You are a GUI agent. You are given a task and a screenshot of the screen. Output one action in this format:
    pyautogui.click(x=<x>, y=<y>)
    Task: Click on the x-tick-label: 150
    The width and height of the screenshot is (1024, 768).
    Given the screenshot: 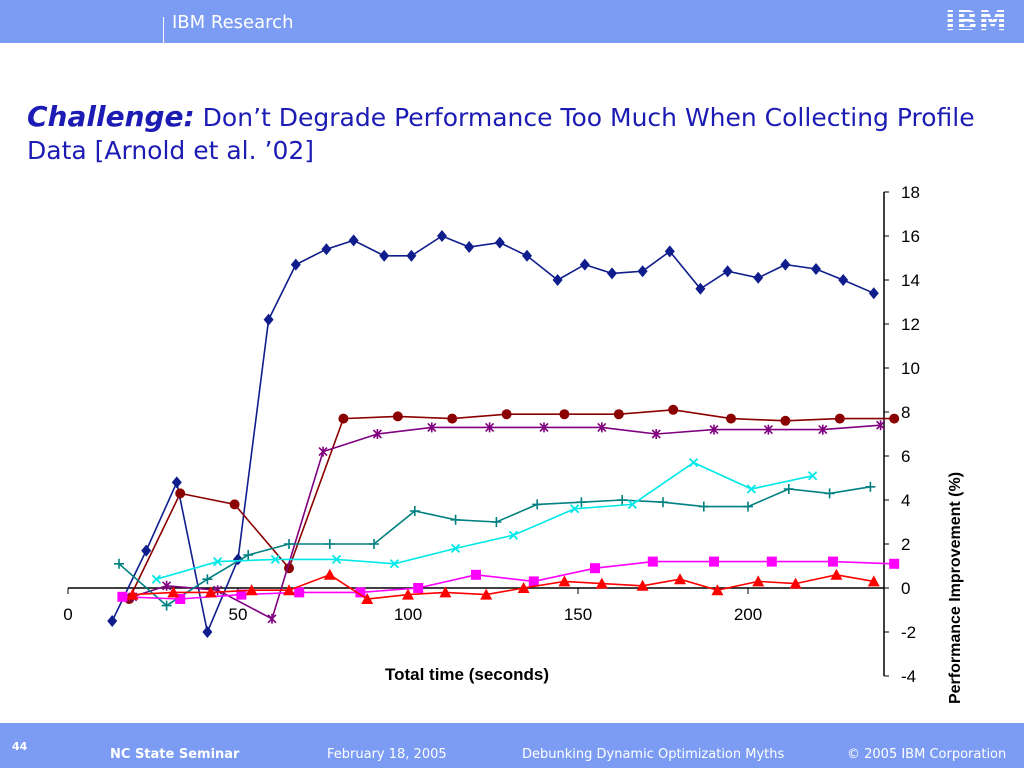 What is the action you would take?
    pyautogui.click(x=578, y=614)
    